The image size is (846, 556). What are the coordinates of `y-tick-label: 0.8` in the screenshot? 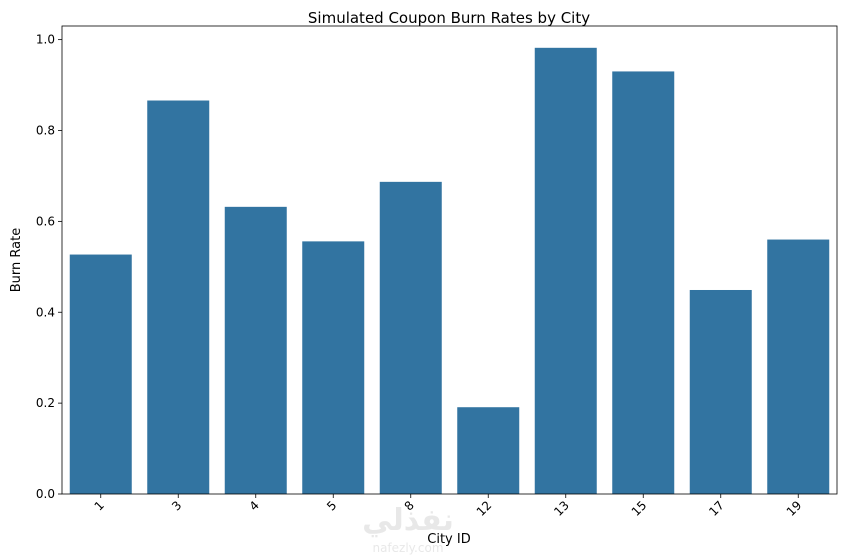 It's located at (45, 131).